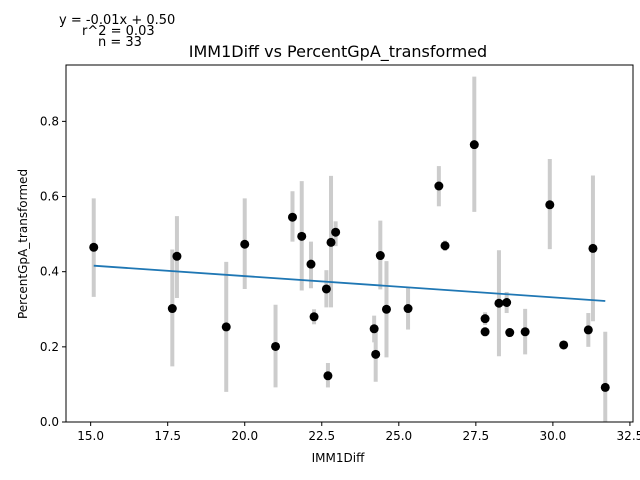  I want to click on regression-equation: y = -0.01x + 0.50, so click(117, 20).